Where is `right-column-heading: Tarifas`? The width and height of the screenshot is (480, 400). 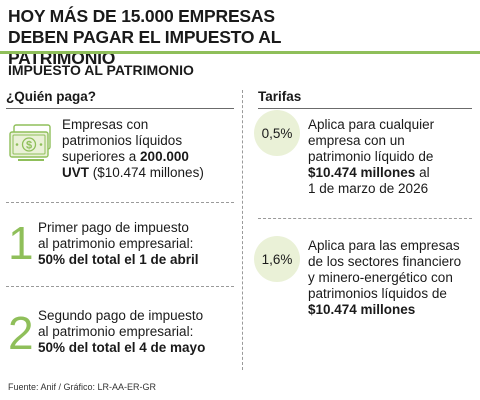 right-column-heading: Tarifas is located at coordinates (280, 96).